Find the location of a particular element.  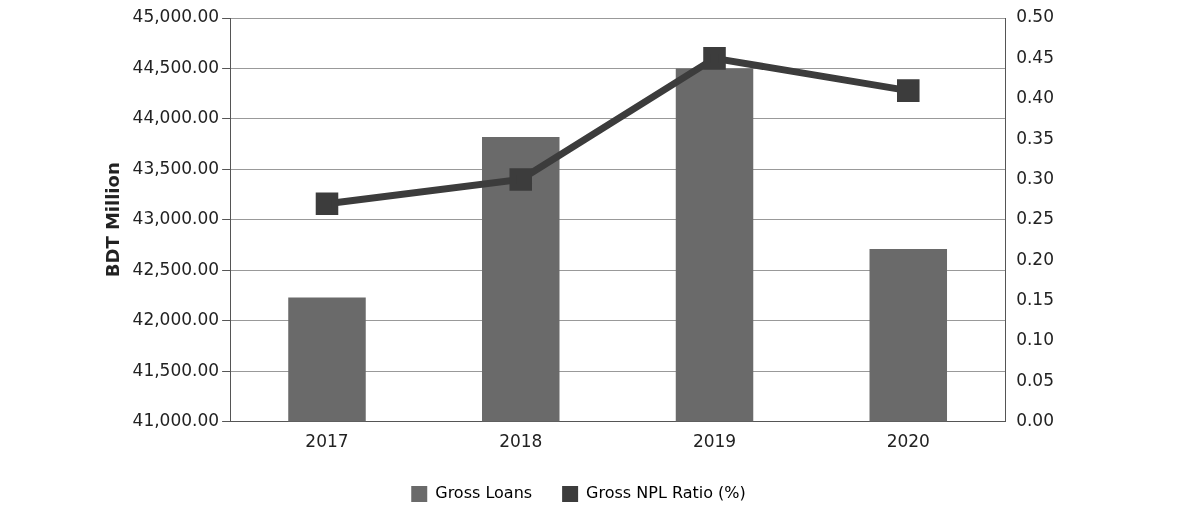

legend-label: Gross NPL Ratio (%) is located at coordinates (666, 493).